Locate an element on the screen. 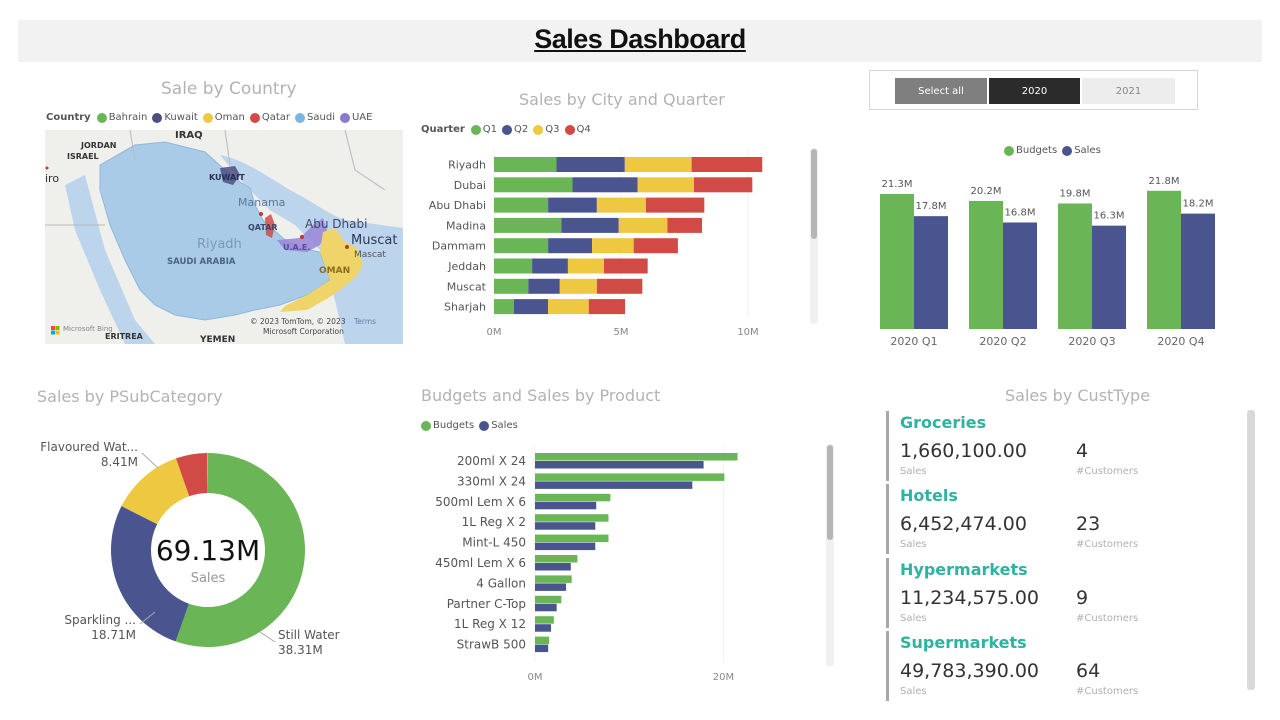  legend-item-uae: UAE is located at coordinates (355, 117).